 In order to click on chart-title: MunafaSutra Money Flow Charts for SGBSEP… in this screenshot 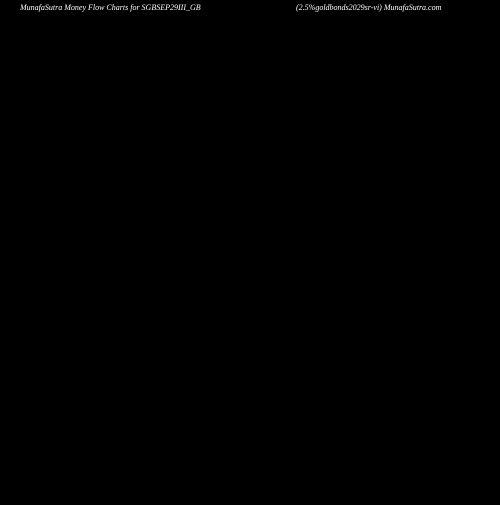, I will do `click(110, 7)`.